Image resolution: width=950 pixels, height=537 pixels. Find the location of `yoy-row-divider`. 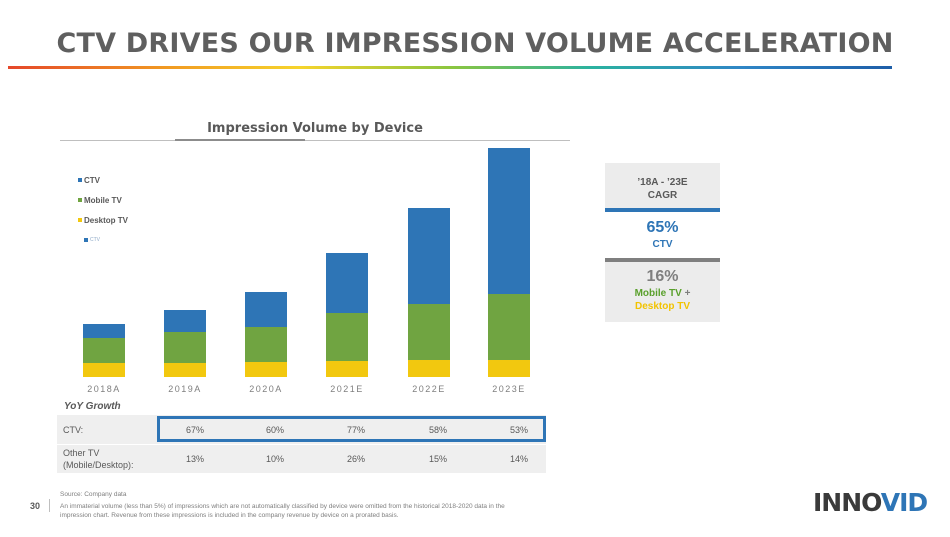

yoy-row-divider is located at coordinates (301, 444).